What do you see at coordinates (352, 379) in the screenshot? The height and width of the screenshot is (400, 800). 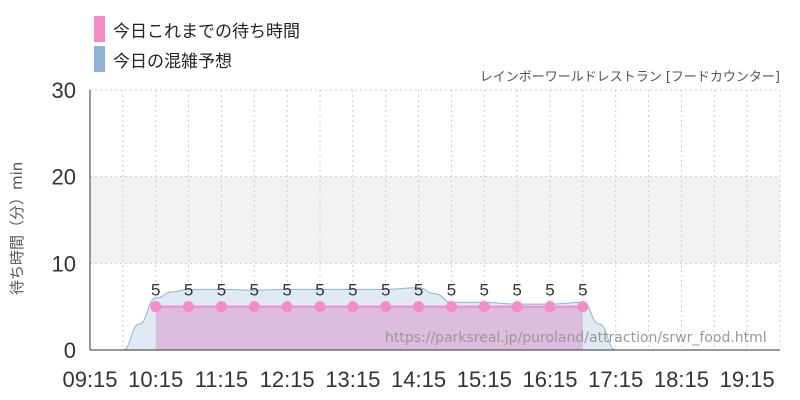 I see `x-tick-label: 13:15` at bounding box center [352, 379].